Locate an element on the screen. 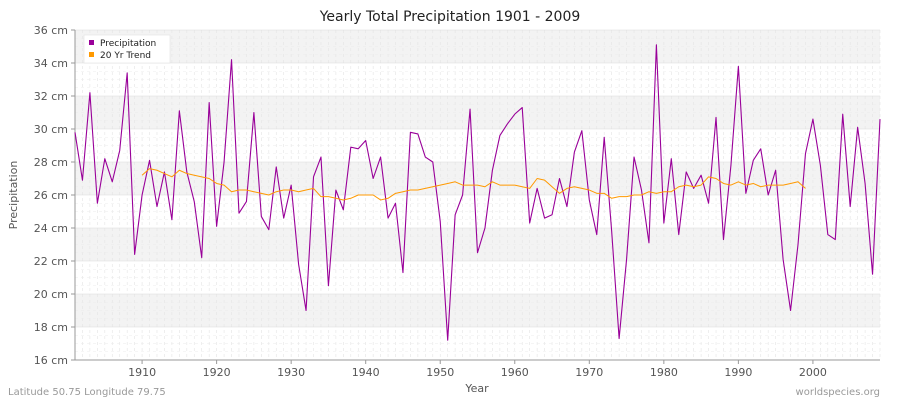  legend-box is located at coordinates (127, 49).